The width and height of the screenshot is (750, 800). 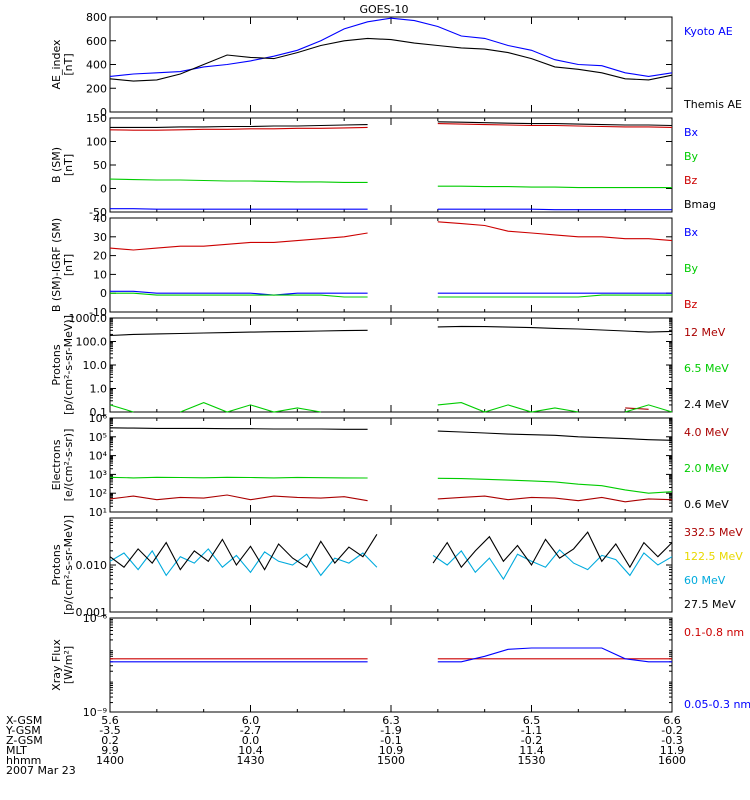 I want to click on date-label: 2007 Mar 23, so click(x=41, y=770).